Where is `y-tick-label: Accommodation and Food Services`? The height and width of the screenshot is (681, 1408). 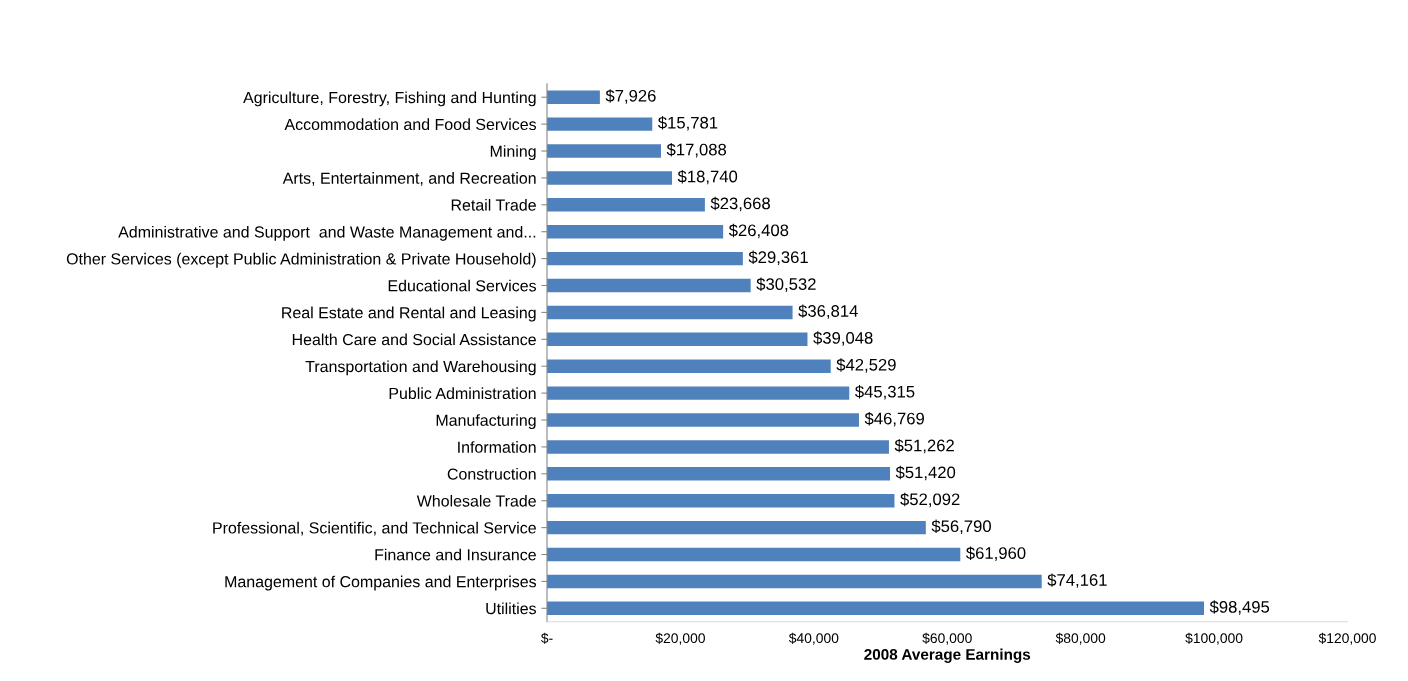
y-tick-label: Accommodation and Food Services is located at coordinates (410, 124).